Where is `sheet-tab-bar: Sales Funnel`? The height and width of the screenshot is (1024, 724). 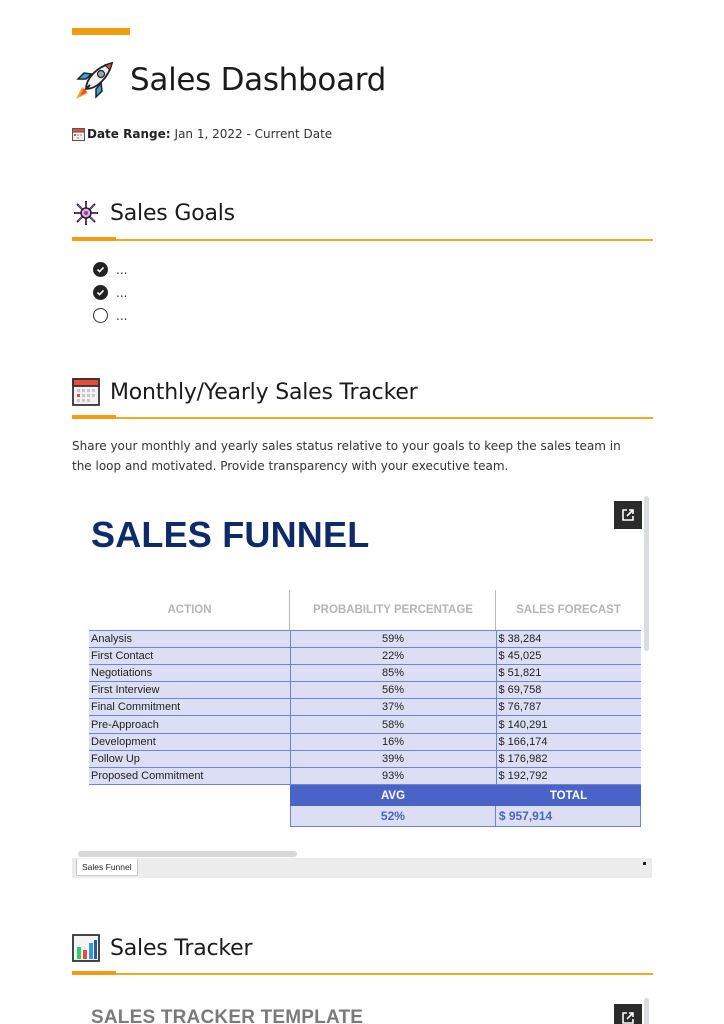
sheet-tab-bar: Sales Funnel is located at coordinates (362, 868).